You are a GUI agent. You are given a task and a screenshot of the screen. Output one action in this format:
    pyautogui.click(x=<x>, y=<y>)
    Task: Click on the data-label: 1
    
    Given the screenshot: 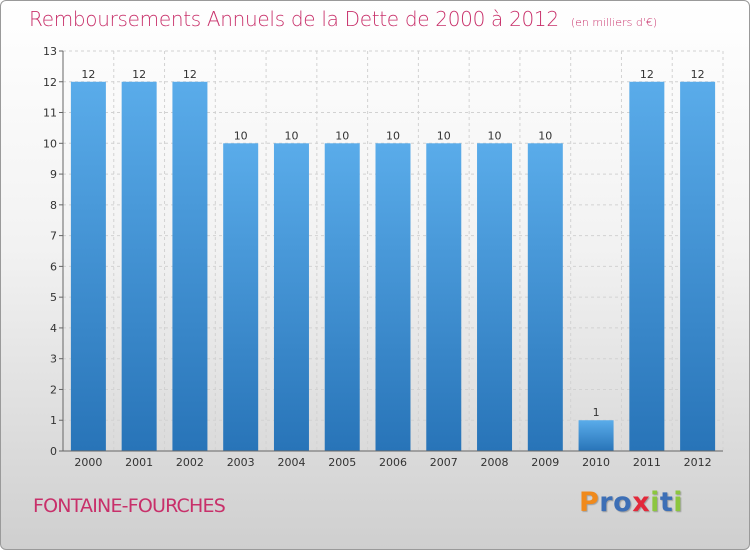 What is the action you would take?
    pyautogui.click(x=596, y=412)
    